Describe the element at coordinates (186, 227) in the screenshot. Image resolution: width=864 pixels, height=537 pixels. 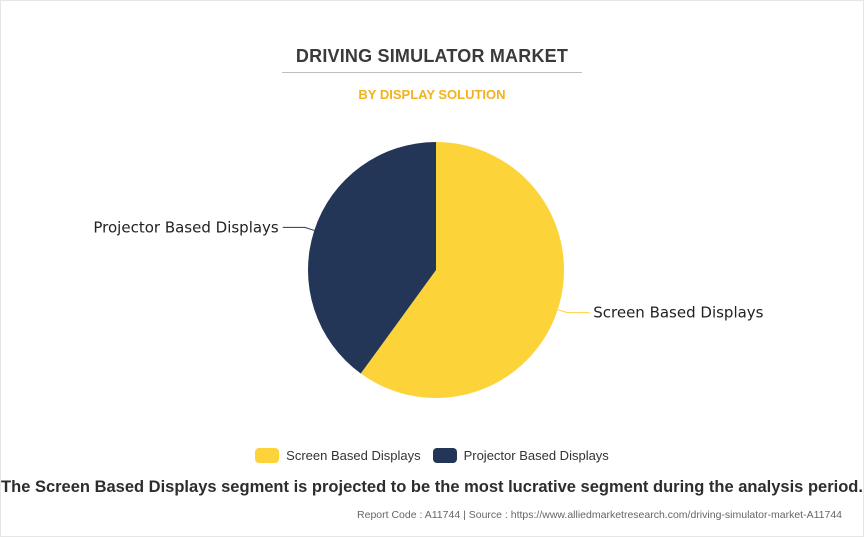
I see `slice-label-projector-based-displays: Projector Based Displays` at that location.